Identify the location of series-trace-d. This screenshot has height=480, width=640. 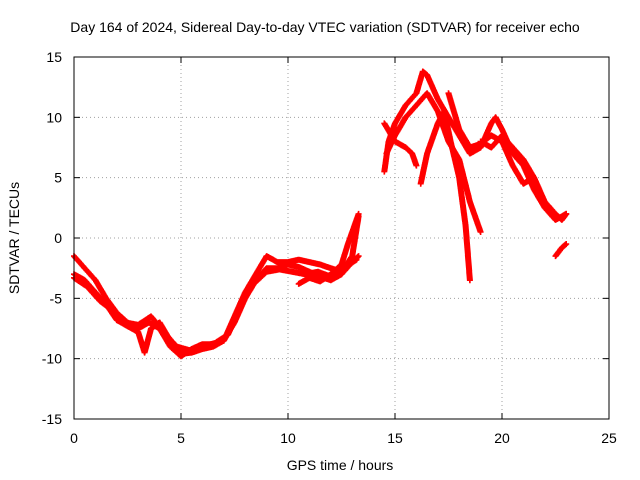
(328, 248).